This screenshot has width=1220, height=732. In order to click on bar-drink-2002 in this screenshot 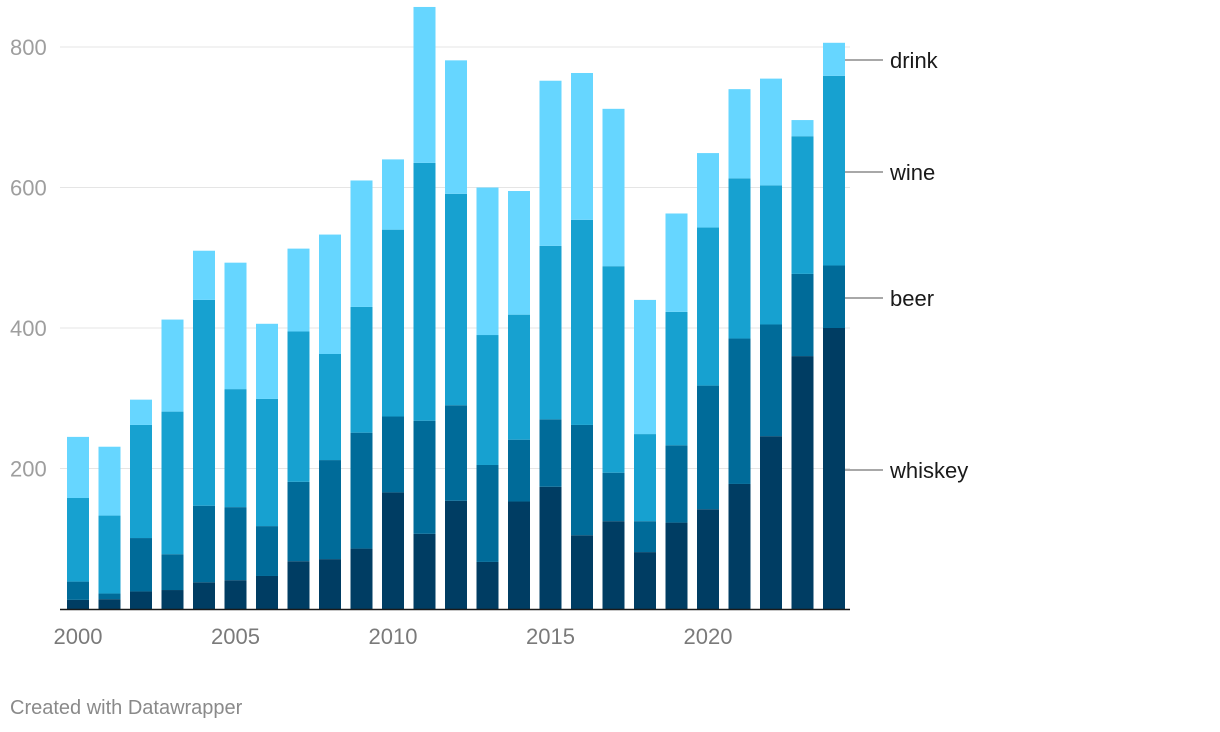, I will do `click(141, 412)`.